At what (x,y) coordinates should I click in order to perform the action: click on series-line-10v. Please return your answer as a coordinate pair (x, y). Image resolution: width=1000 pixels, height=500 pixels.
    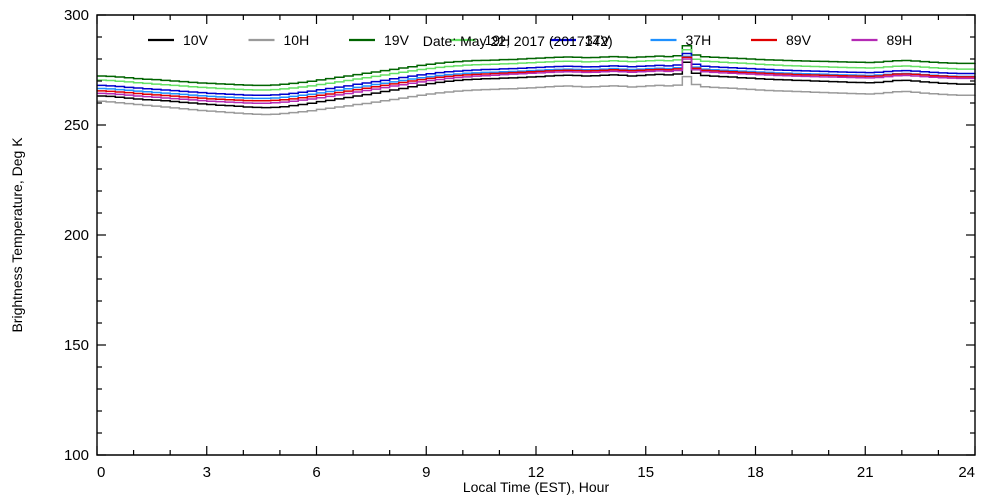
    Looking at the image, I should click on (536, 85).